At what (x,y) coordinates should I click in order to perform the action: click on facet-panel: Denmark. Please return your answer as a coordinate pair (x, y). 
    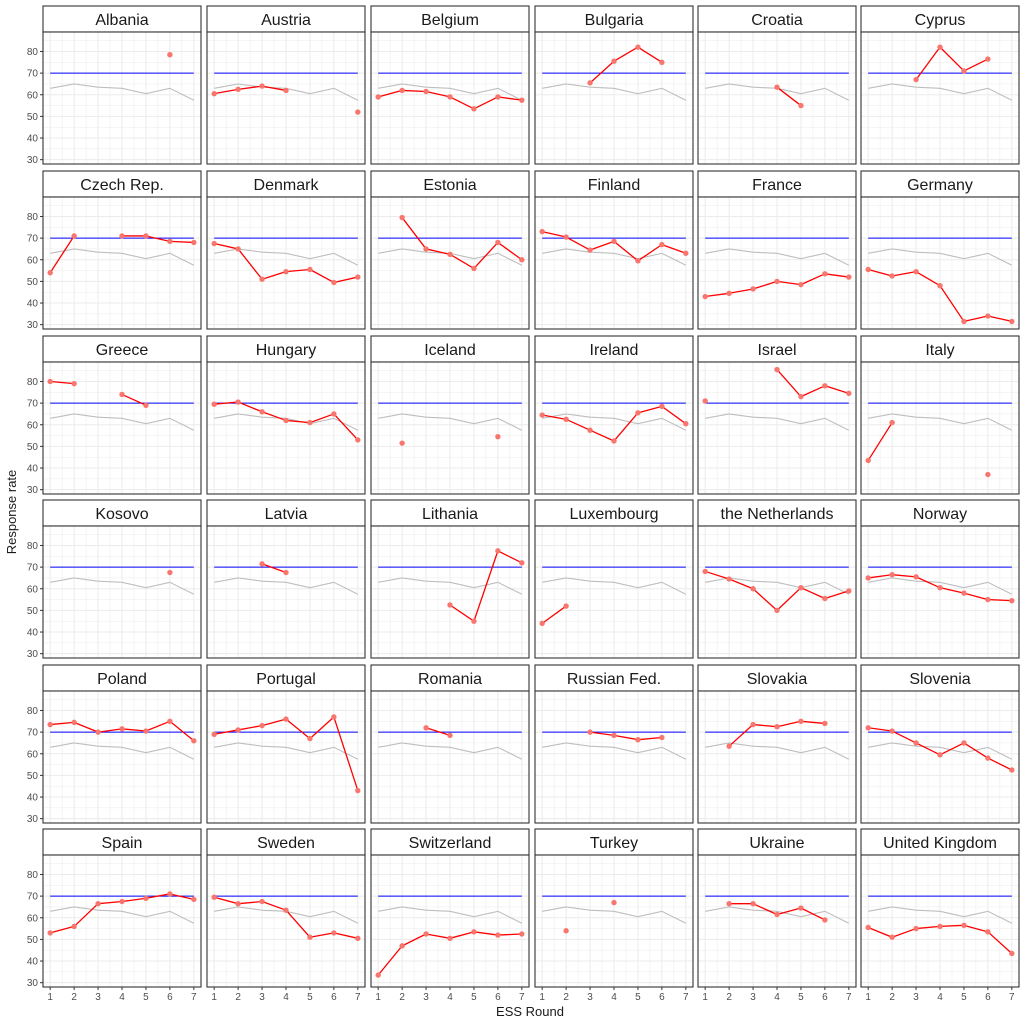
    Looking at the image, I should click on (286, 250).